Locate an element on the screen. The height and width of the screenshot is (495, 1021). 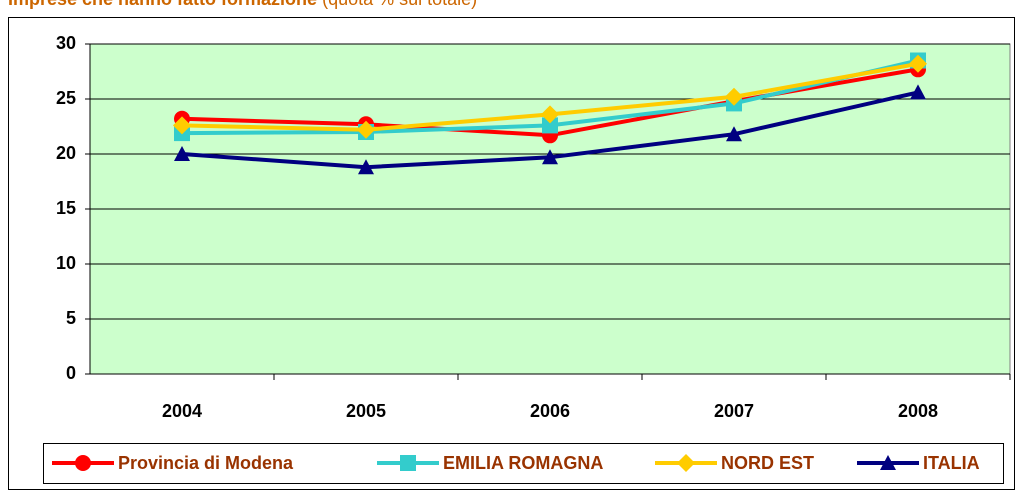
title: Imprese che hanno fatto formazione is located at coordinates (162, 4).